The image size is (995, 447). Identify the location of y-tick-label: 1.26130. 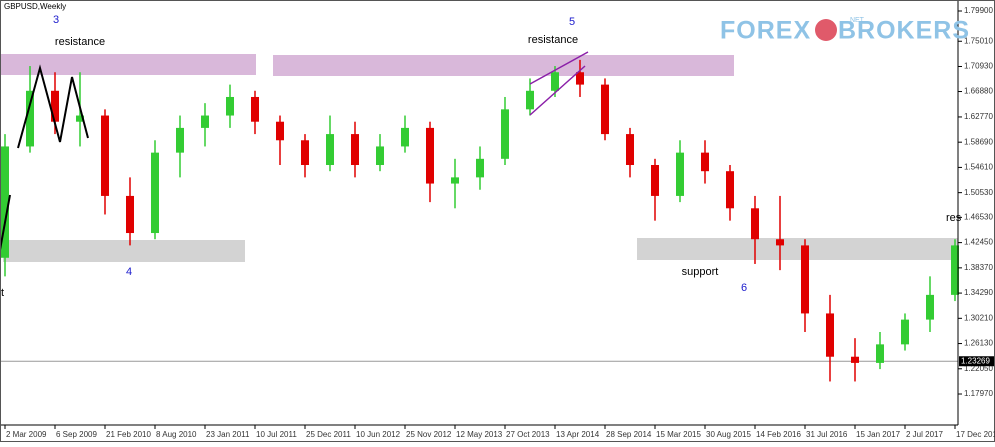
(978, 343).